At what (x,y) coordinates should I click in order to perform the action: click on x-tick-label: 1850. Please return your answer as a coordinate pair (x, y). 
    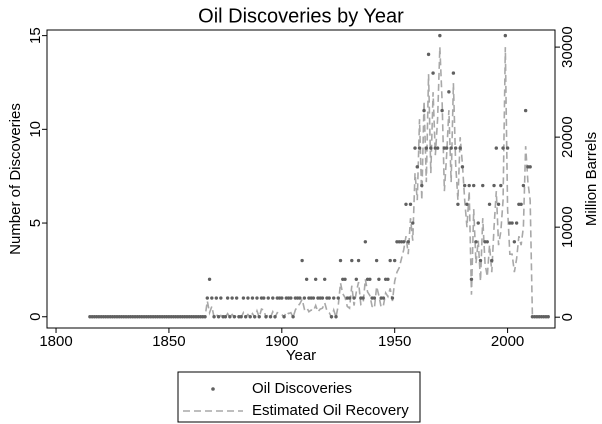
    Looking at the image, I should click on (168, 341).